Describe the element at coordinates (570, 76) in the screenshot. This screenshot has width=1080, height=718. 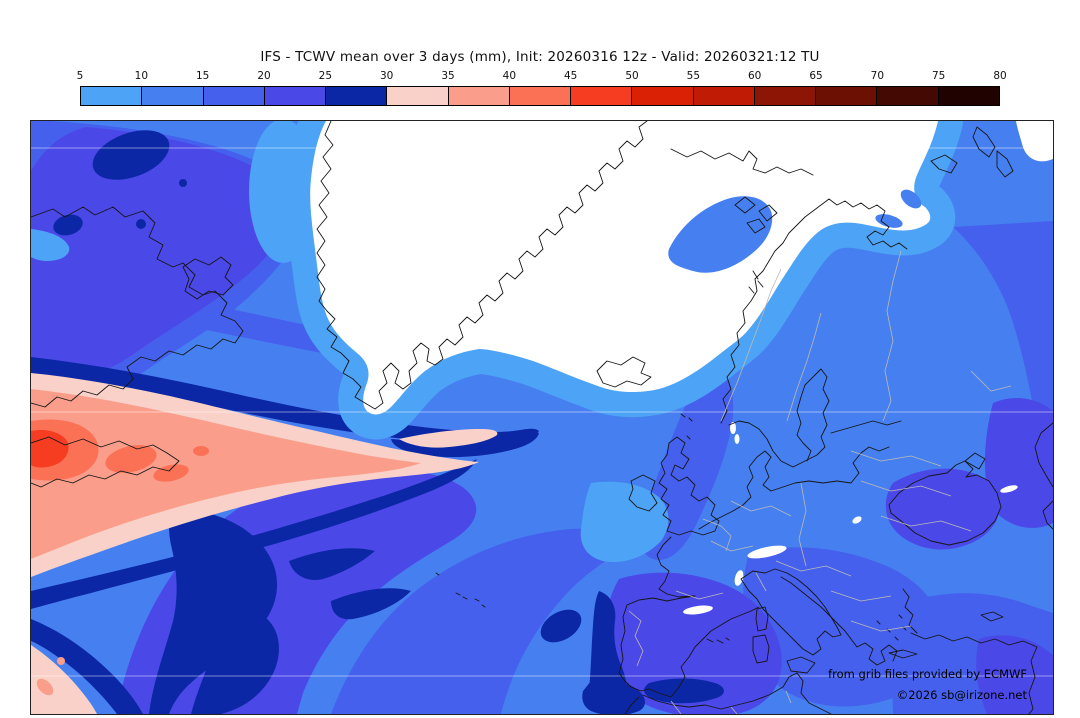
I see `colorbar-tick-label: 45` at that location.